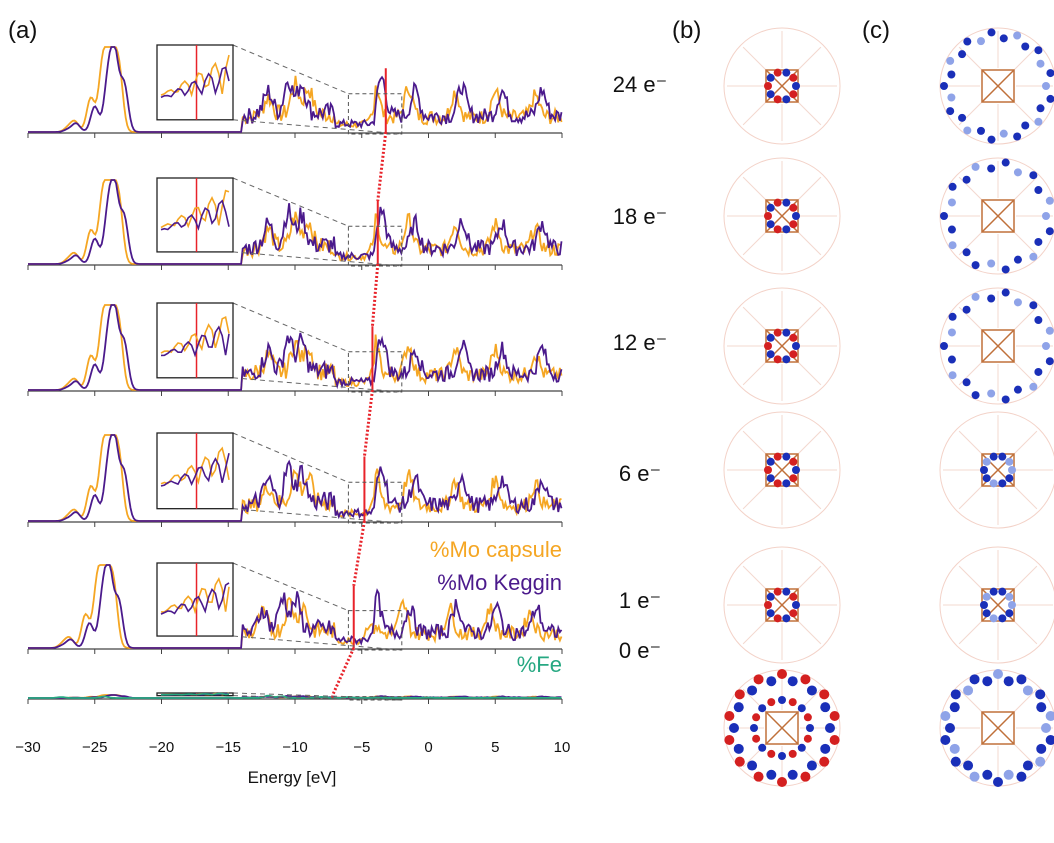 Image resolution: width=1054 pixels, height=843 pixels. What do you see at coordinates (317, 259) in the screenshot?
I see `inset-connector-bottom` at bounding box center [317, 259].